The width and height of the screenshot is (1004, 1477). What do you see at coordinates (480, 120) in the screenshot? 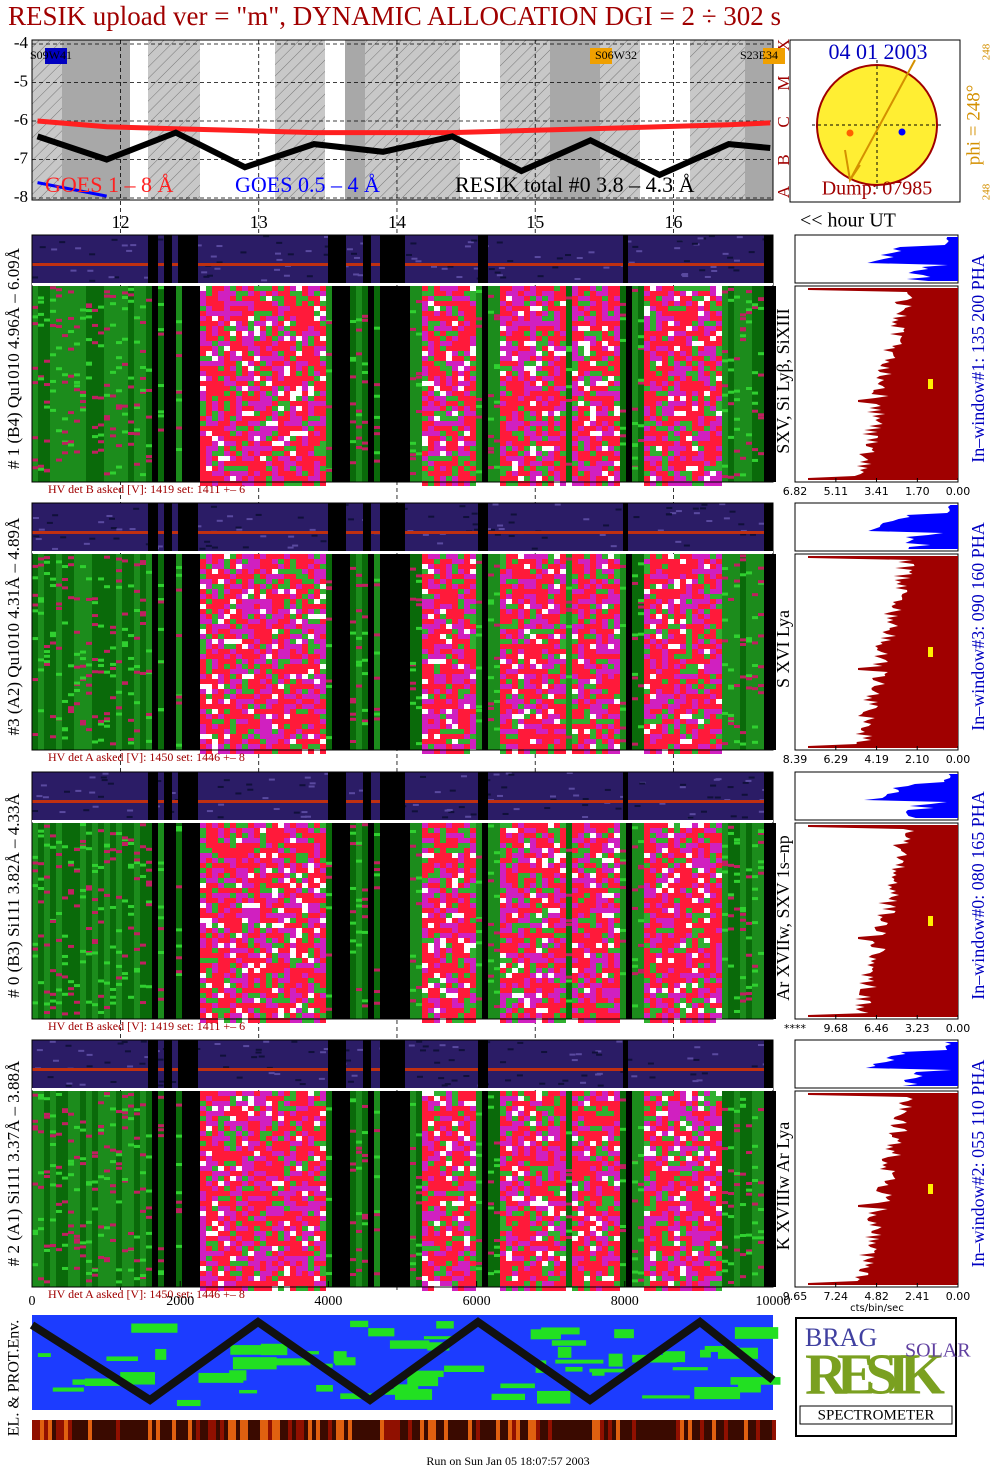
I see `occultation-band` at bounding box center [480, 120].